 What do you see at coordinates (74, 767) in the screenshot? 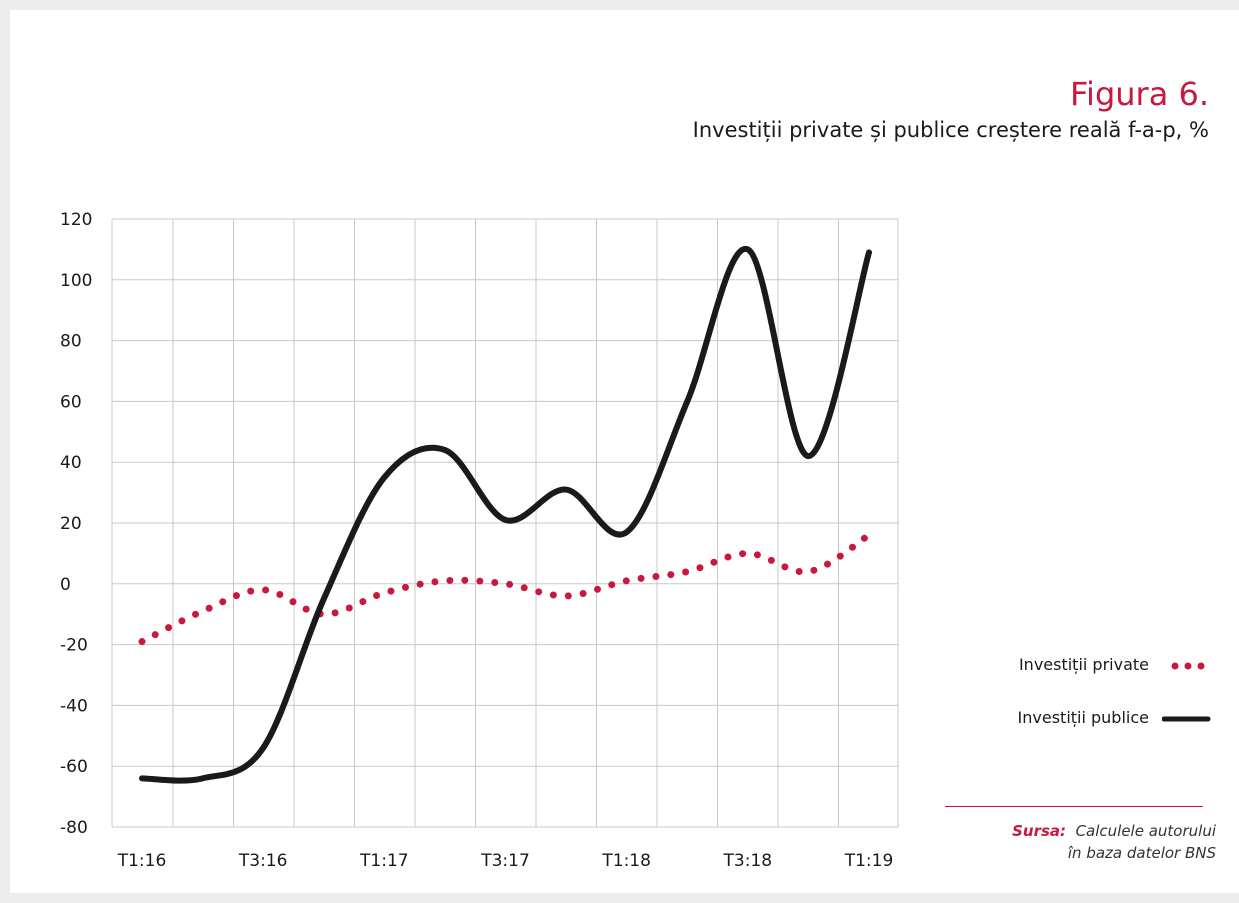
I see `y-tick-label: -60` at bounding box center [74, 767].